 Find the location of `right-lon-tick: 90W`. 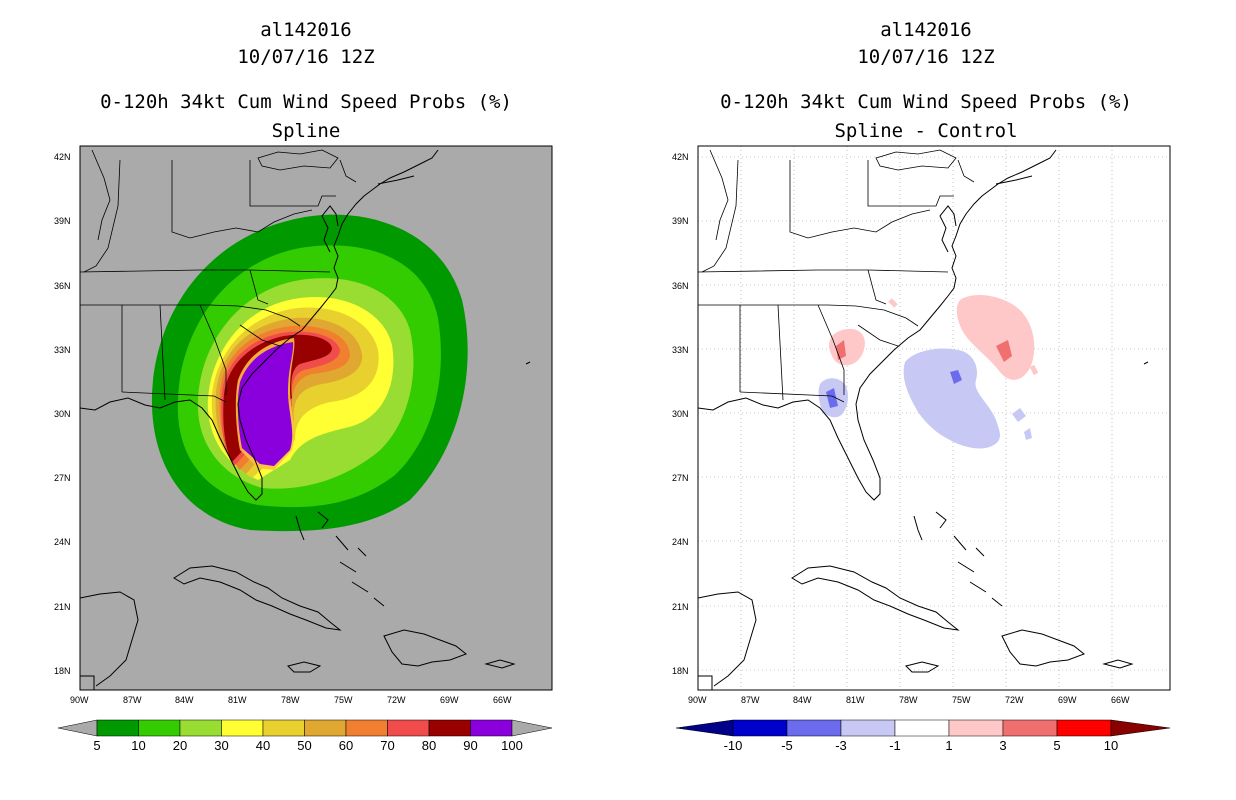

right-lon-tick: 90W is located at coordinates (697, 700).